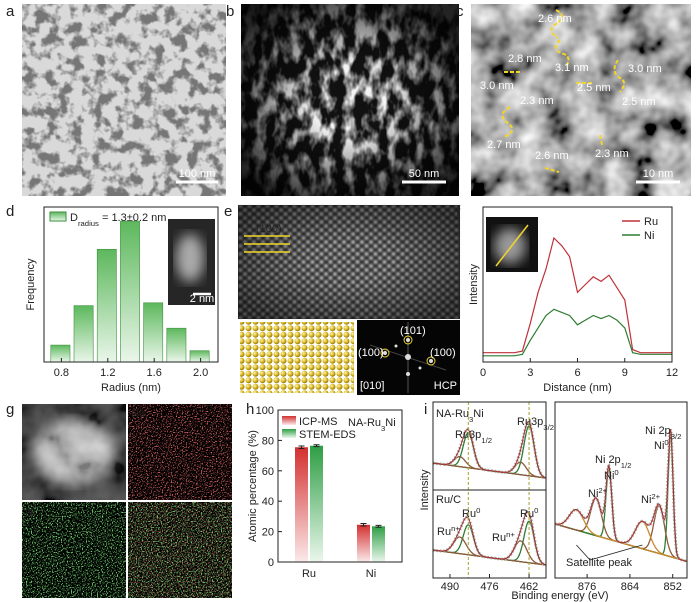 The height and width of the screenshot is (602, 696). Describe the element at coordinates (445, 386) in the screenshot. I see `structure: HCP` at that location.